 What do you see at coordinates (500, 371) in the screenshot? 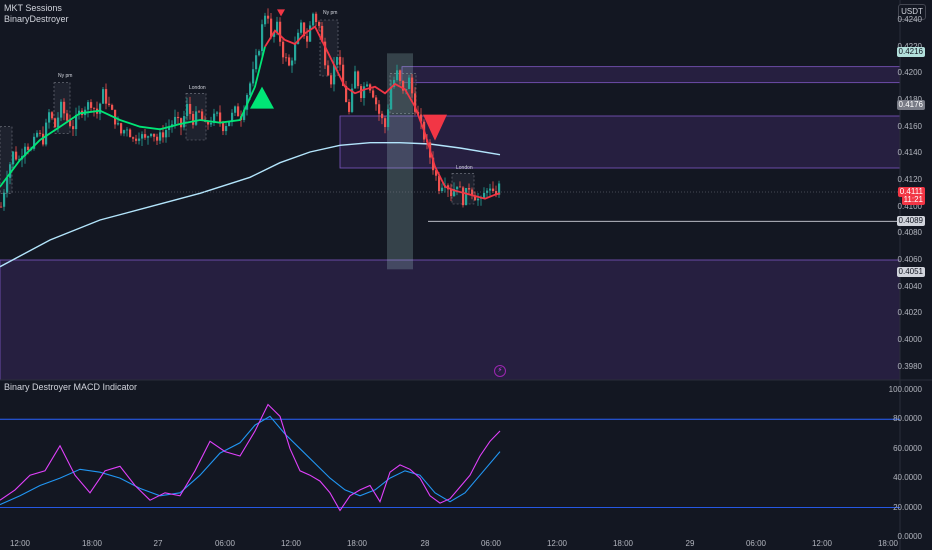
I see `lightning-icon: ⚡` at bounding box center [500, 371].